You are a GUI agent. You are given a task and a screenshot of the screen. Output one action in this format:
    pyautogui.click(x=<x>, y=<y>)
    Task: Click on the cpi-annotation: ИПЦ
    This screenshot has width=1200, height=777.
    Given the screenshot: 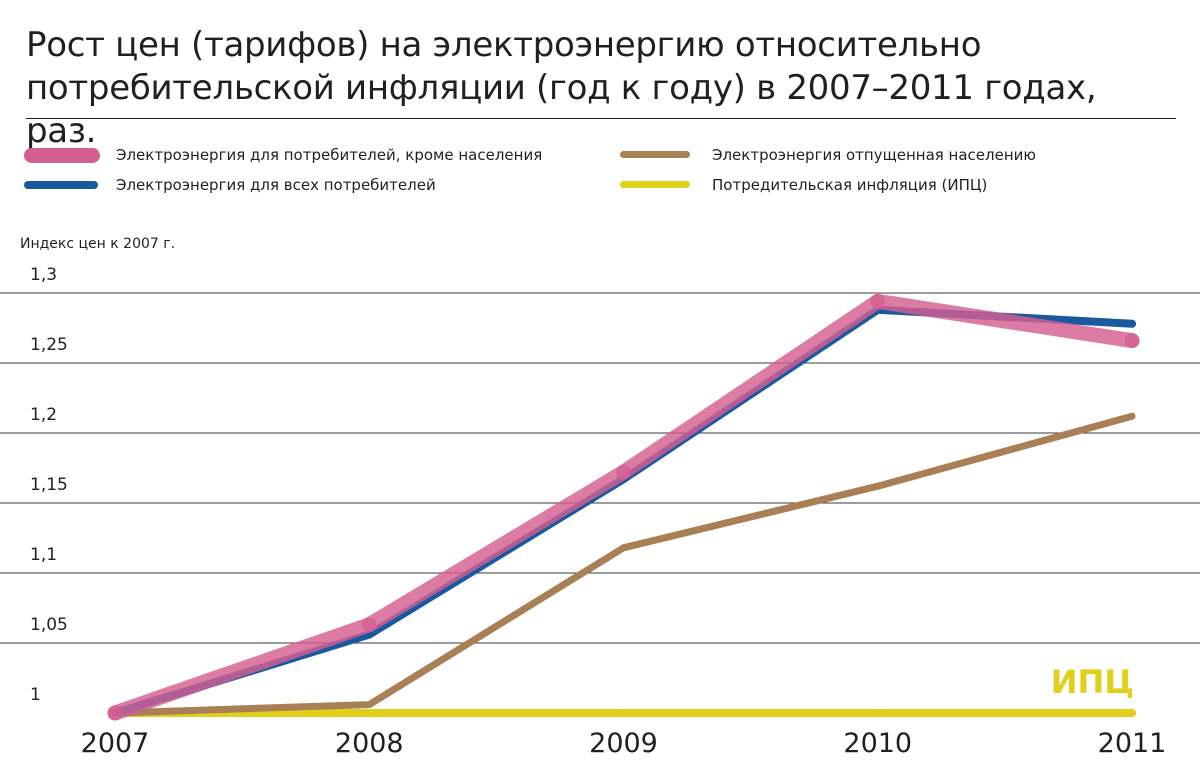 What is the action you would take?
    pyautogui.click(x=1092, y=682)
    